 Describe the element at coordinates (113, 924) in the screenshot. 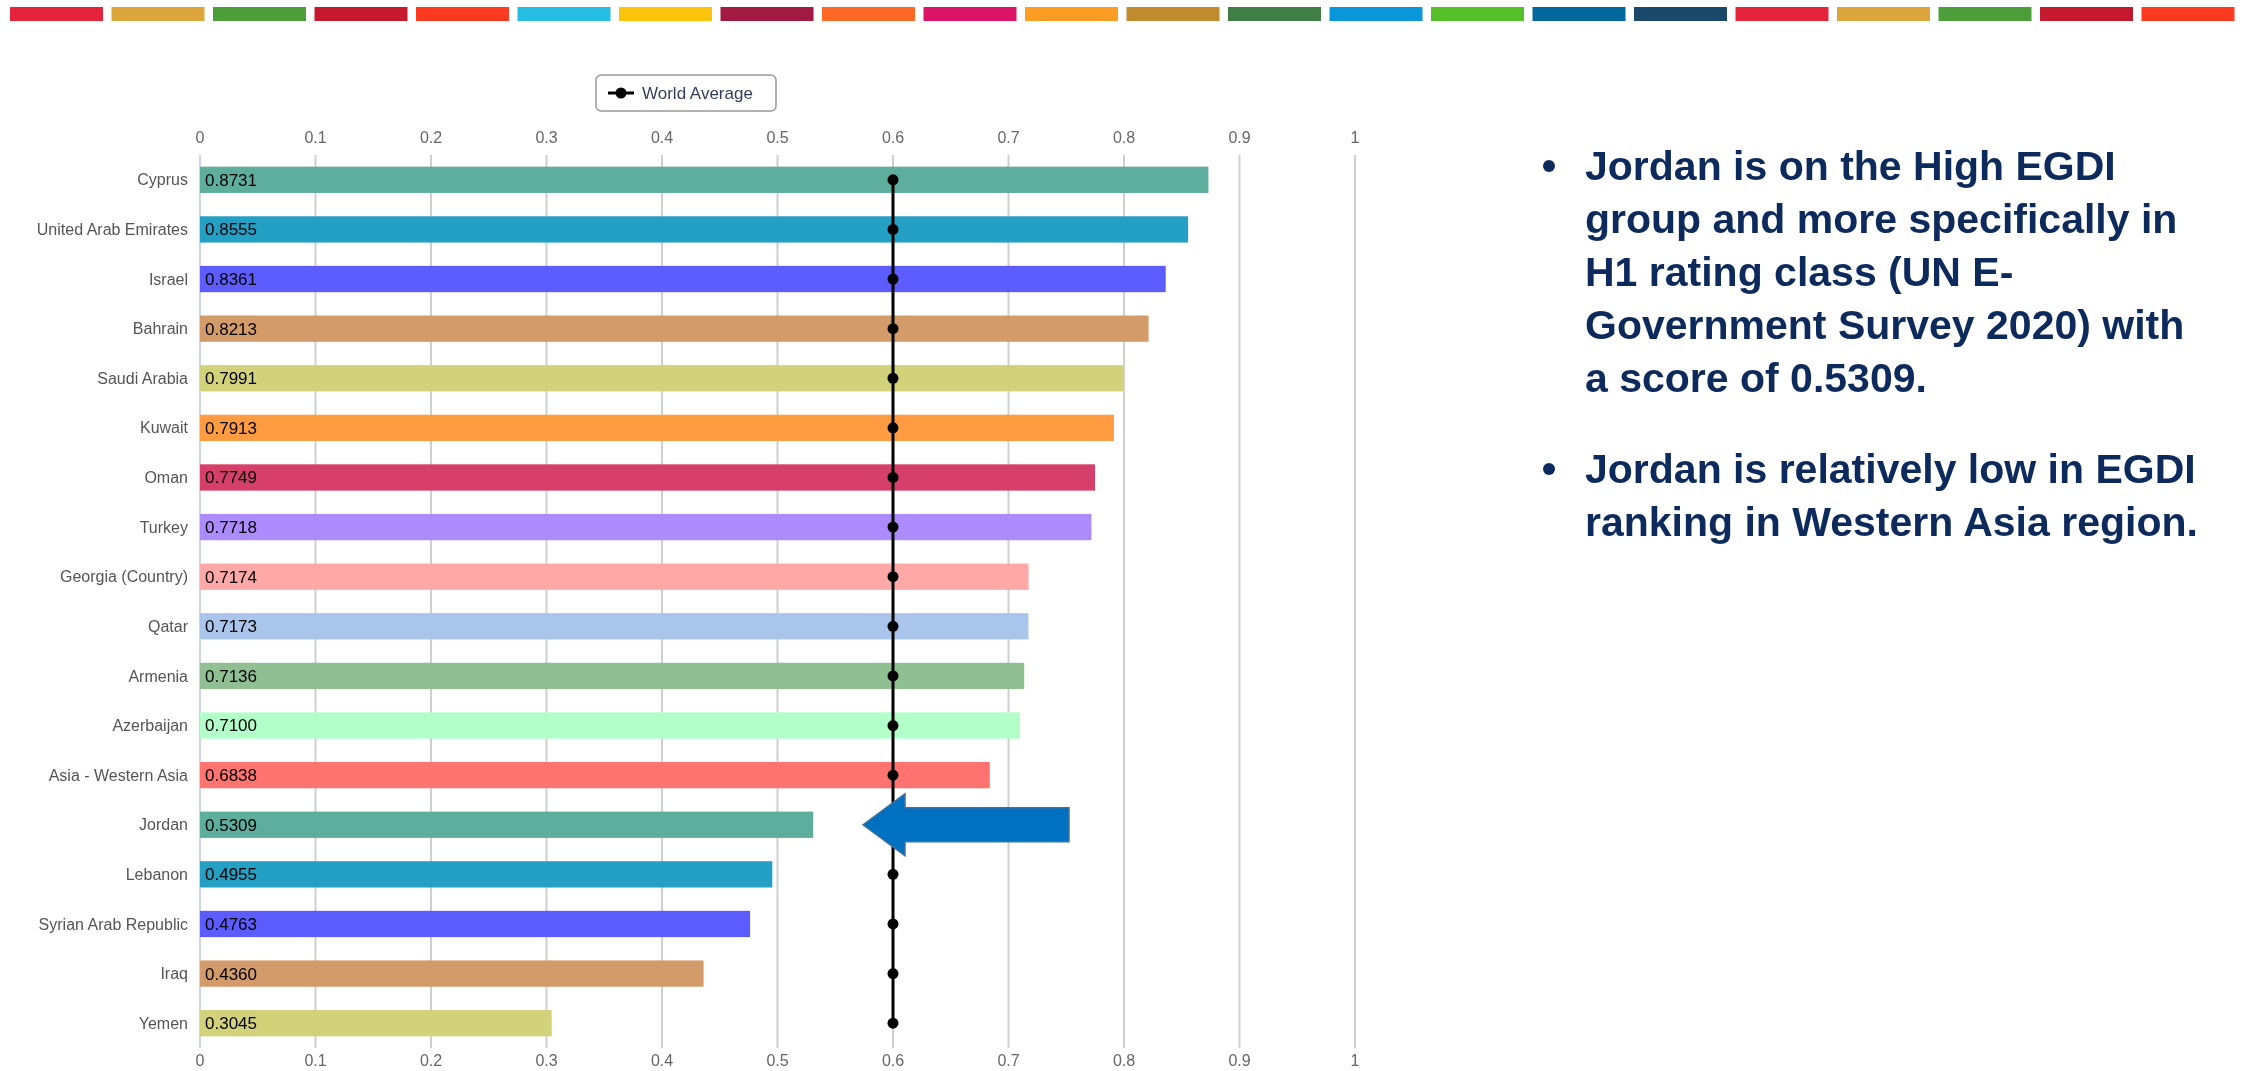

I see `y-tick-label: Syrian Arab Republic` at that location.